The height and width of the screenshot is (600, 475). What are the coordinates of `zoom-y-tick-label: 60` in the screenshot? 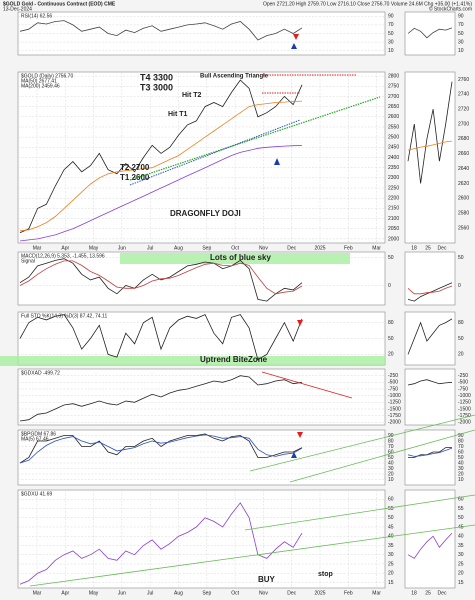 It's located at (461, 452).